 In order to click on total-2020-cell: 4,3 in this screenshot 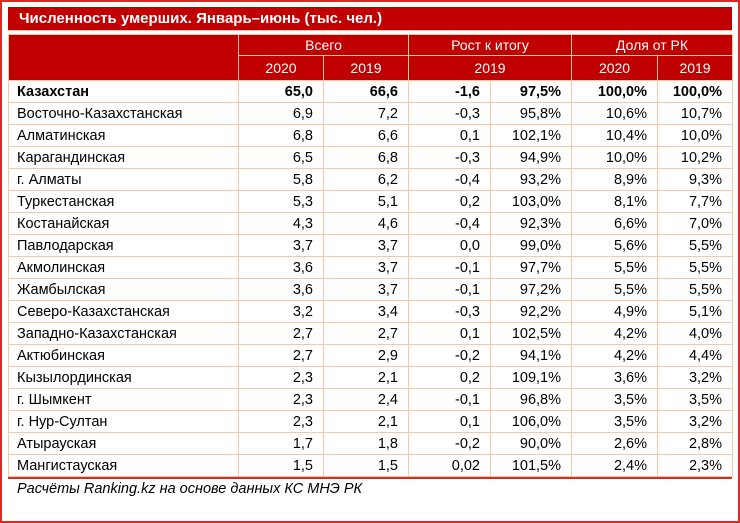, I will do `click(281, 223)`.